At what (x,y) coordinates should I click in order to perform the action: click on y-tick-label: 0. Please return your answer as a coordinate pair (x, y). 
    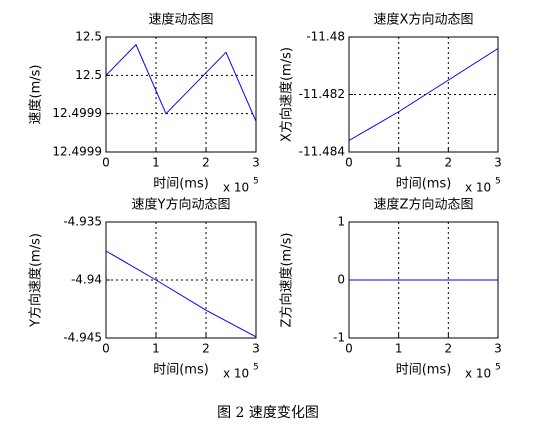
    Looking at the image, I should click on (341, 280).